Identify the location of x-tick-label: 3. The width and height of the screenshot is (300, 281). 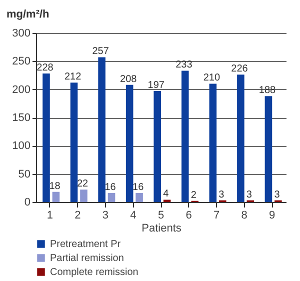
(105, 216).